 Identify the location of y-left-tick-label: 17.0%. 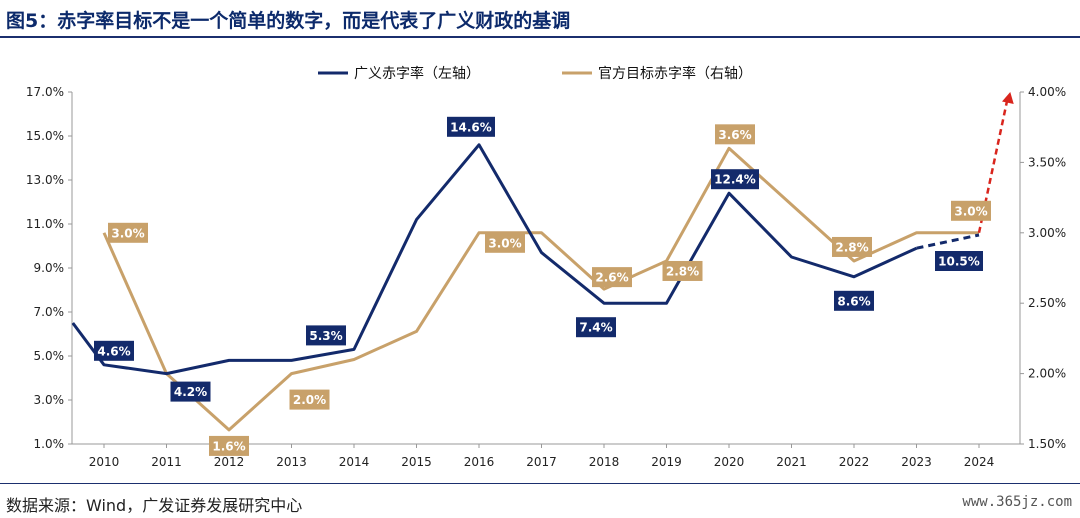
(45, 92).